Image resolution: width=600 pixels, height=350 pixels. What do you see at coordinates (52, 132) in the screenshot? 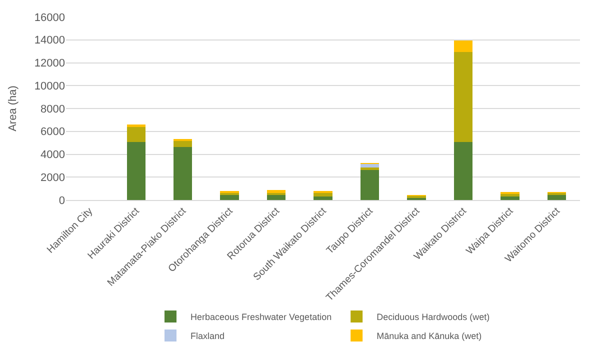
I see `y-tick-label: 6000` at bounding box center [52, 132].